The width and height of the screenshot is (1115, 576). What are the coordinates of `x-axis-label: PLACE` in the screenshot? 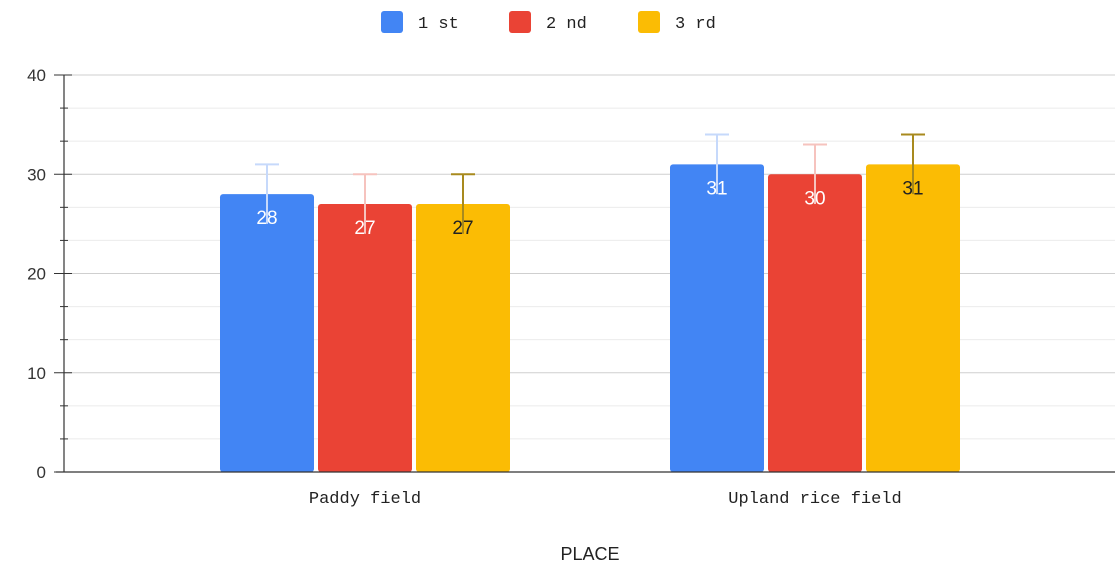 It's located at (589, 554).